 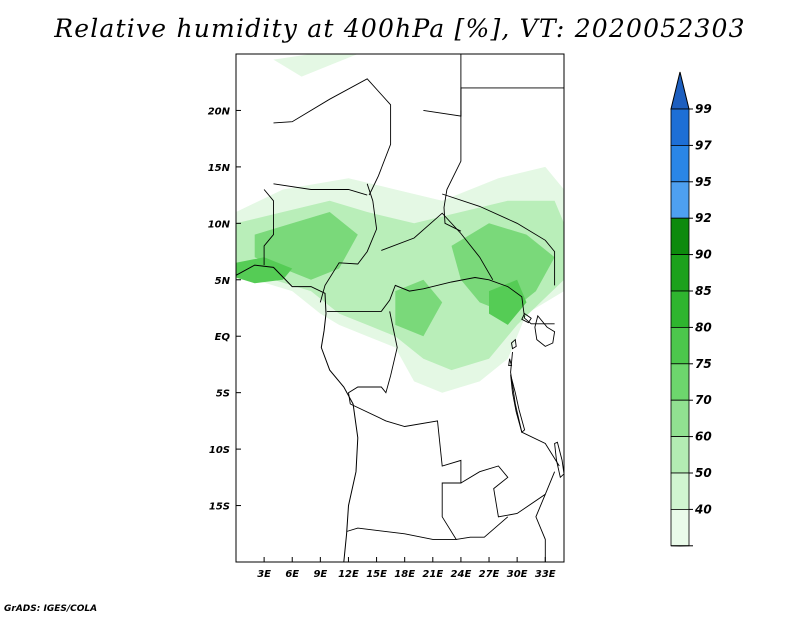 I want to click on colorbar-label: 97, so click(x=703, y=145).